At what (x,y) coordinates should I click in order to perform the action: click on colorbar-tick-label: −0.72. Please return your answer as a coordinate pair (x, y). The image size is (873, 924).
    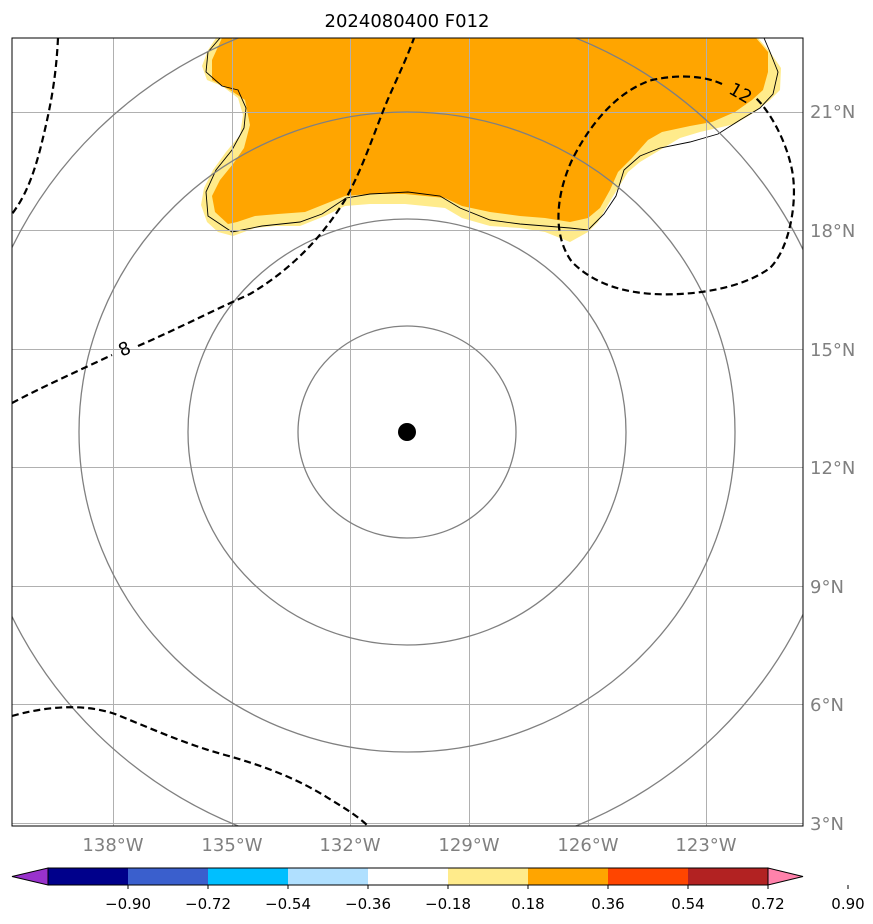
    Looking at the image, I should click on (208, 904).